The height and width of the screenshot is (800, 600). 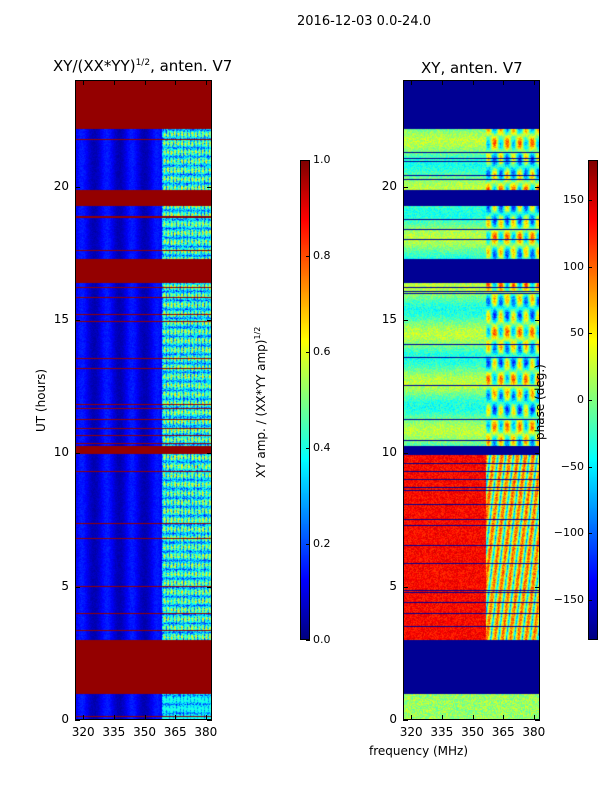 What do you see at coordinates (393, 719) in the screenshot?
I see `phase-ytick-label: 0` at bounding box center [393, 719].